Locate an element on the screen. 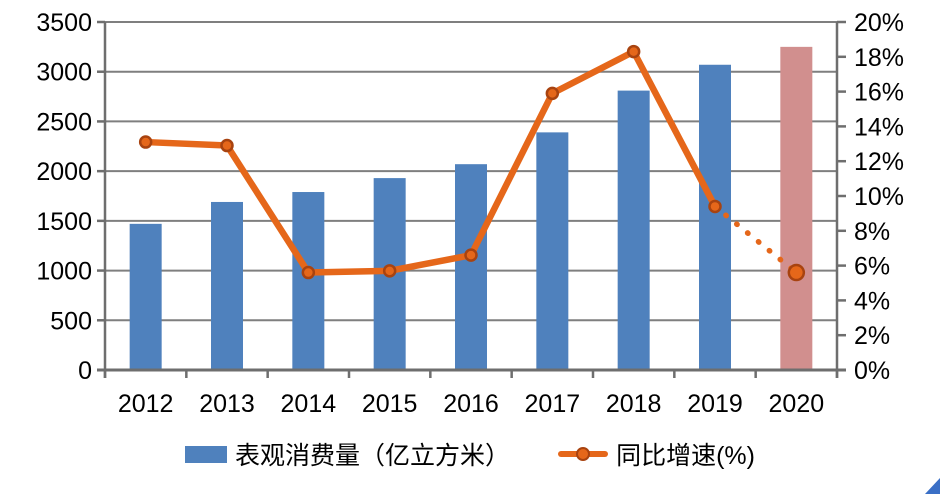  bar-2017 is located at coordinates (552, 251).